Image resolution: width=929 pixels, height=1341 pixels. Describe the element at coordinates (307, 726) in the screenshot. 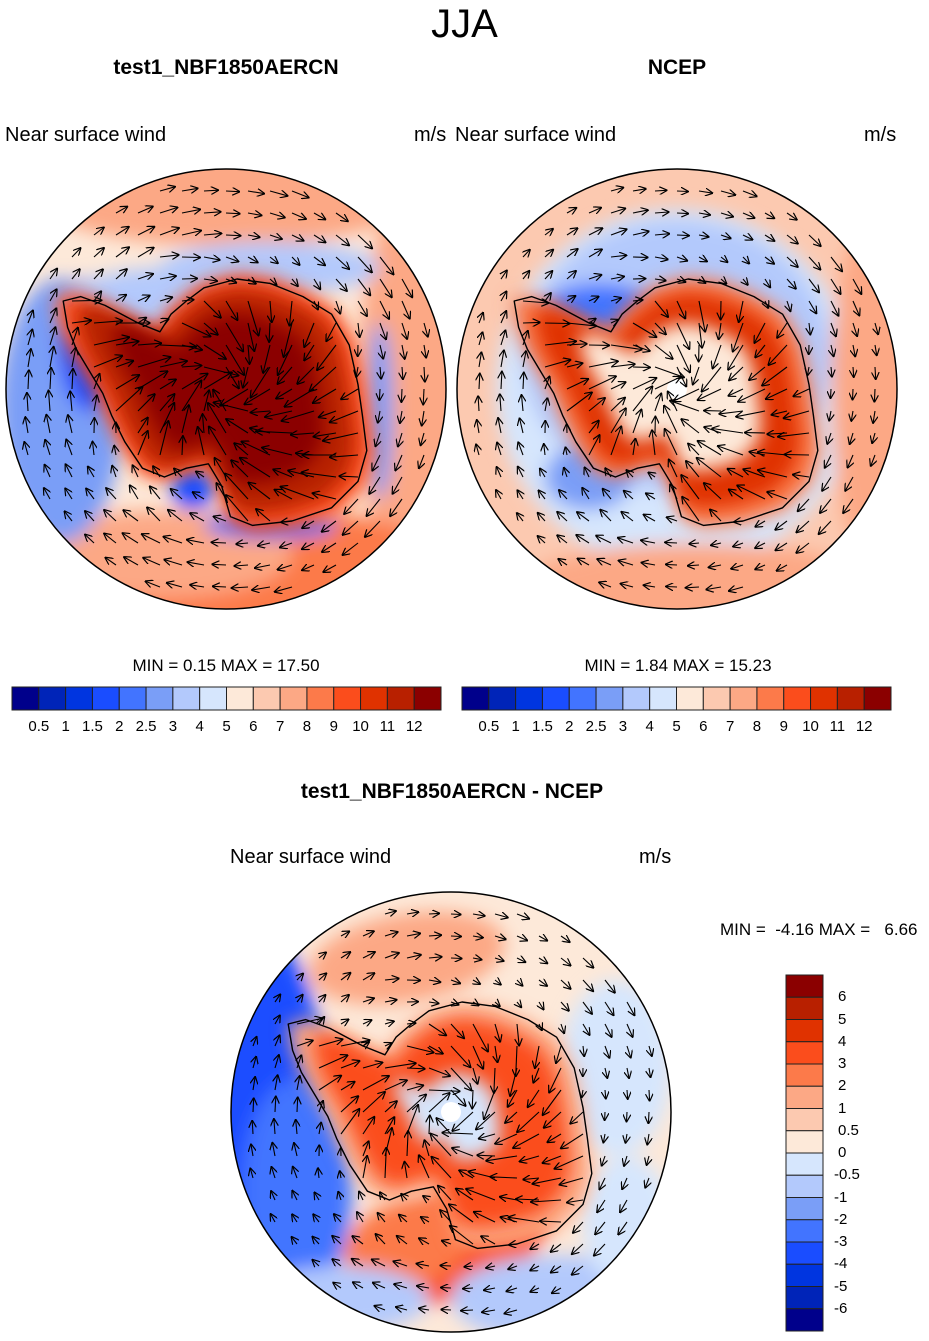

I see `colorbar-tick-label: 8` at that location.